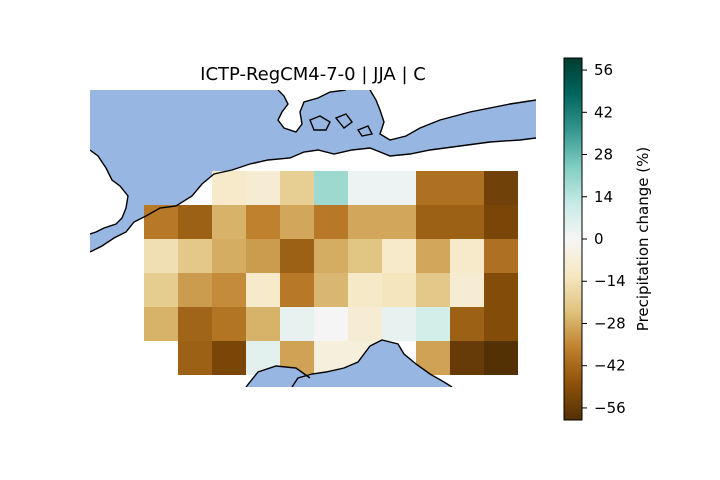 Image resolution: width=720 pixels, height=480 pixels. I want to click on colorbar-ticks: −56 −42 −28 −14 0 14 28 42 56, so click(604, 239).